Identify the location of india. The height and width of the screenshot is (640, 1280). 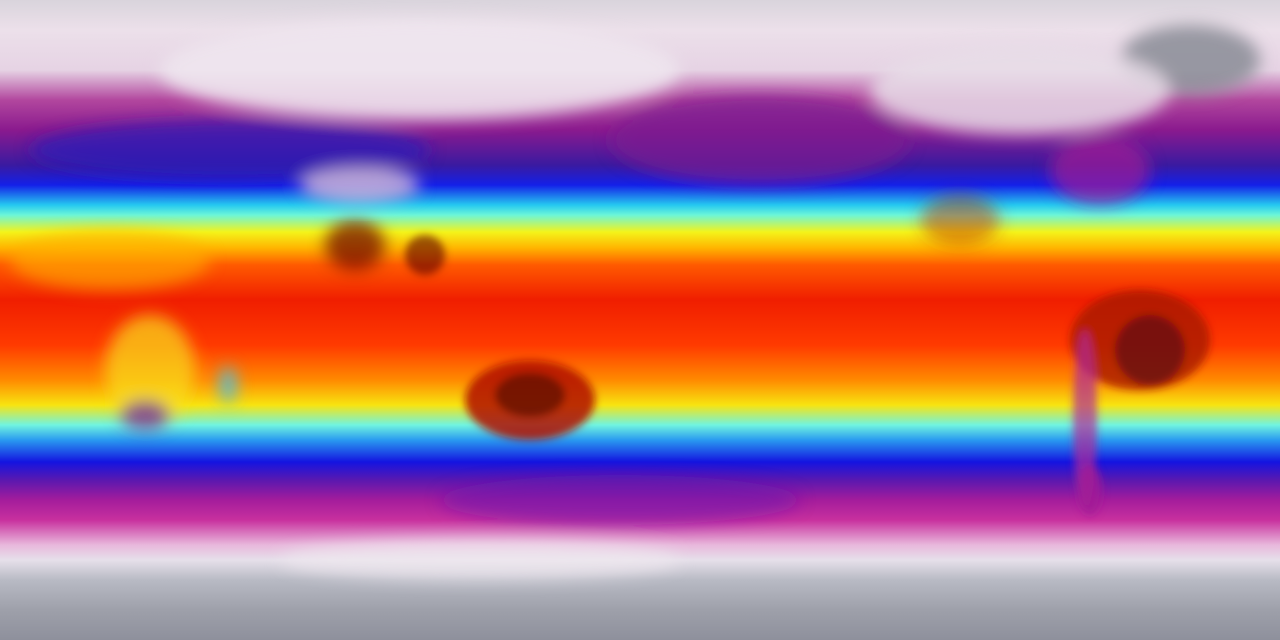
(355, 245).